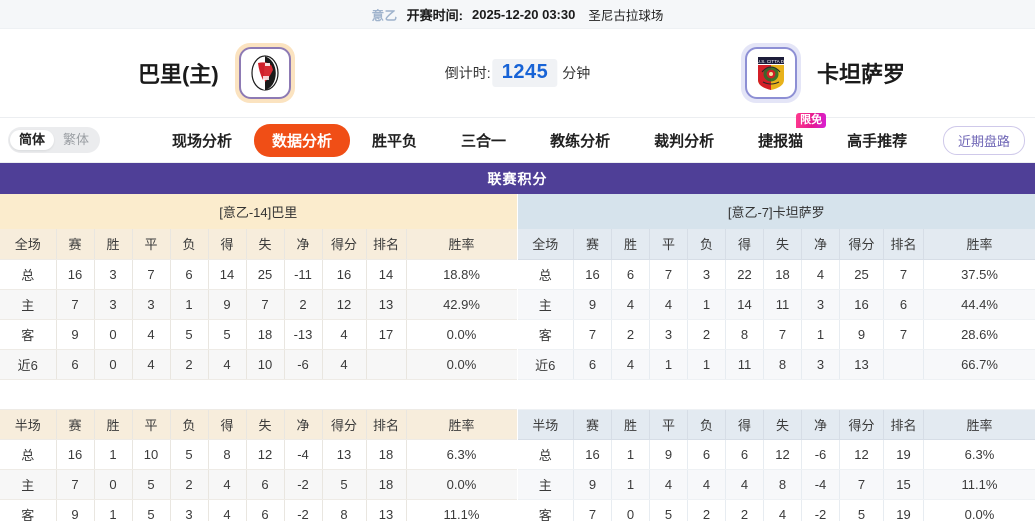 Image resolution: width=1035 pixels, height=521 pixels. Describe the element at coordinates (979, 454) in the screenshot. I see `cell-winrate: 6.3%` at that location.